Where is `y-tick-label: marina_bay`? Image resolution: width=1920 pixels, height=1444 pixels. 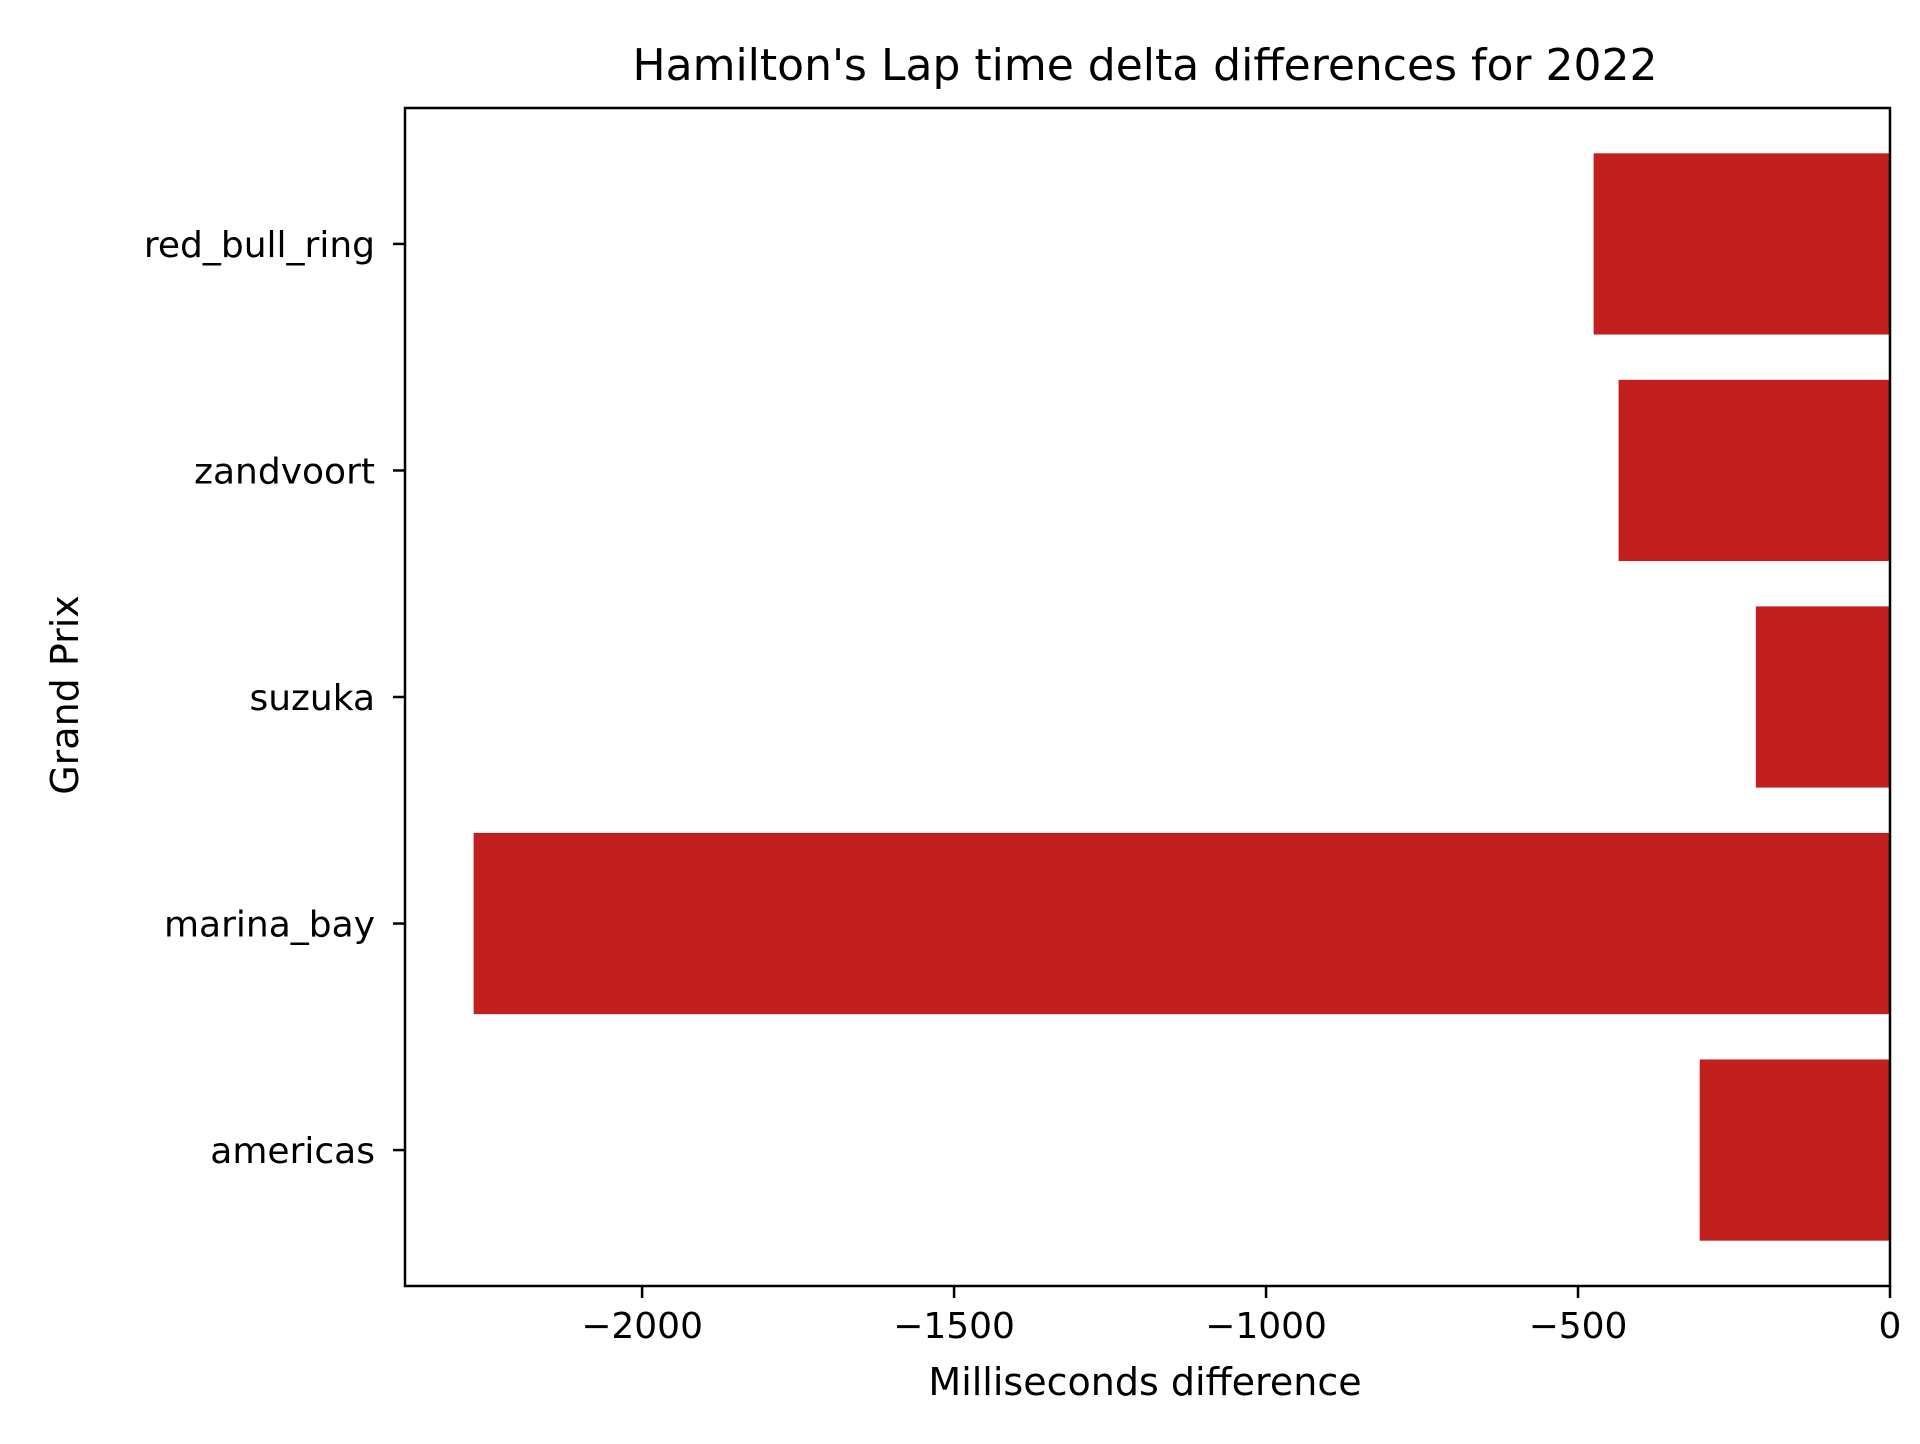 y-tick-label: marina_bay is located at coordinates (269, 925).